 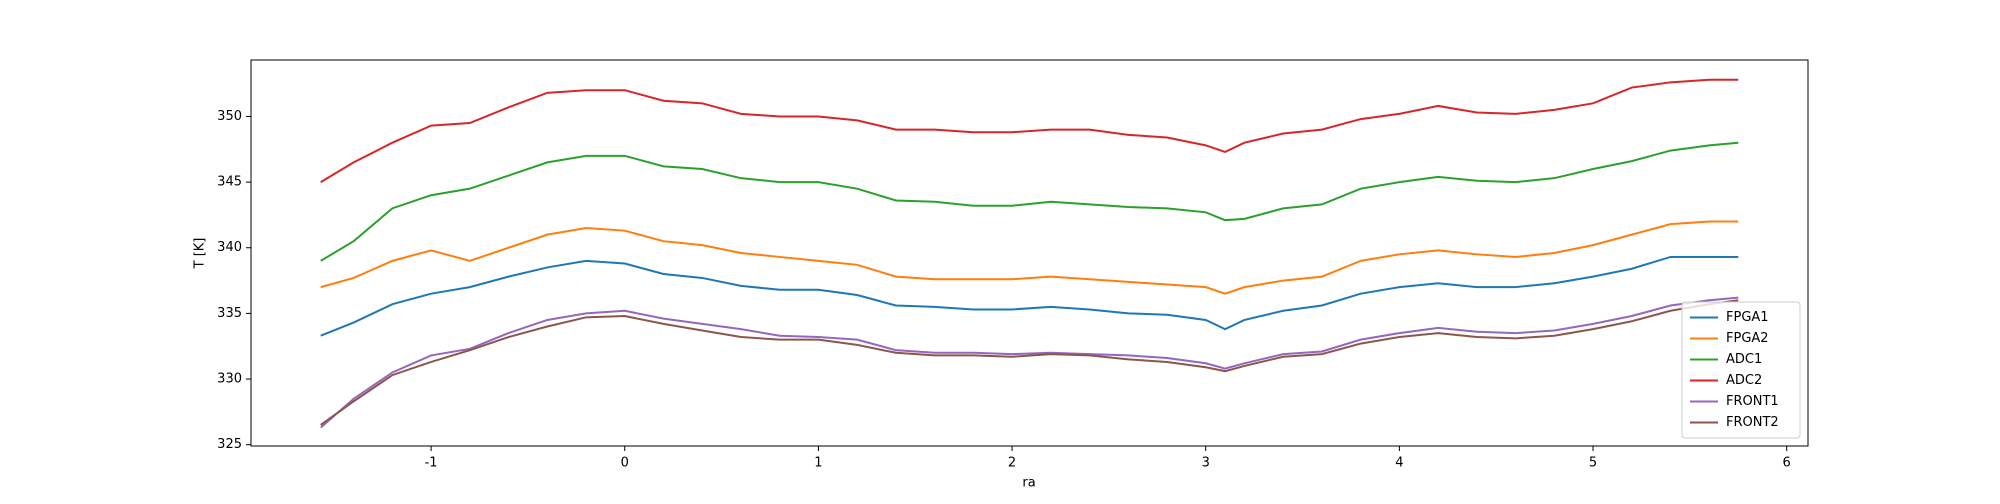 What do you see at coordinates (431, 463) in the screenshot?
I see `x-tick-label: -1` at bounding box center [431, 463].